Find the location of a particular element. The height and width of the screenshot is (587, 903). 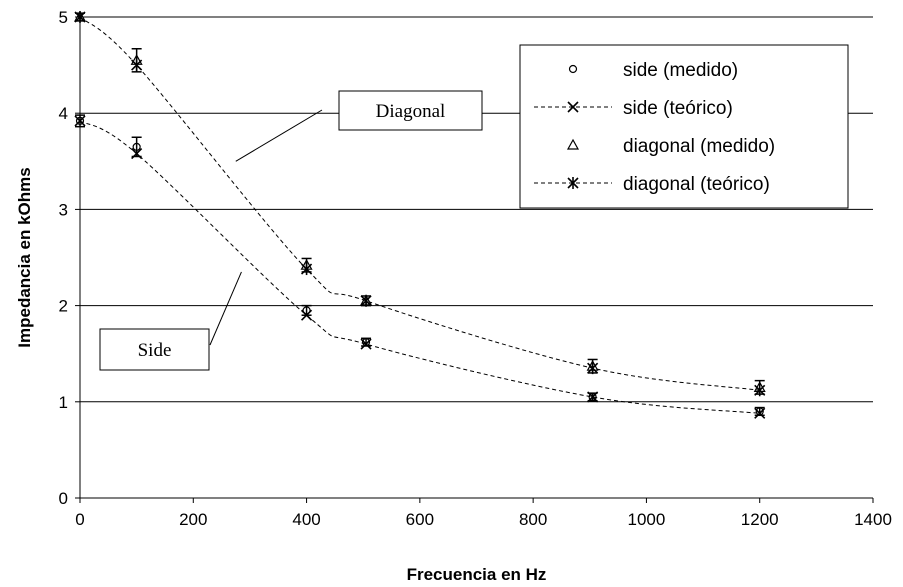

legend-label: side (medido) is located at coordinates (680, 70).